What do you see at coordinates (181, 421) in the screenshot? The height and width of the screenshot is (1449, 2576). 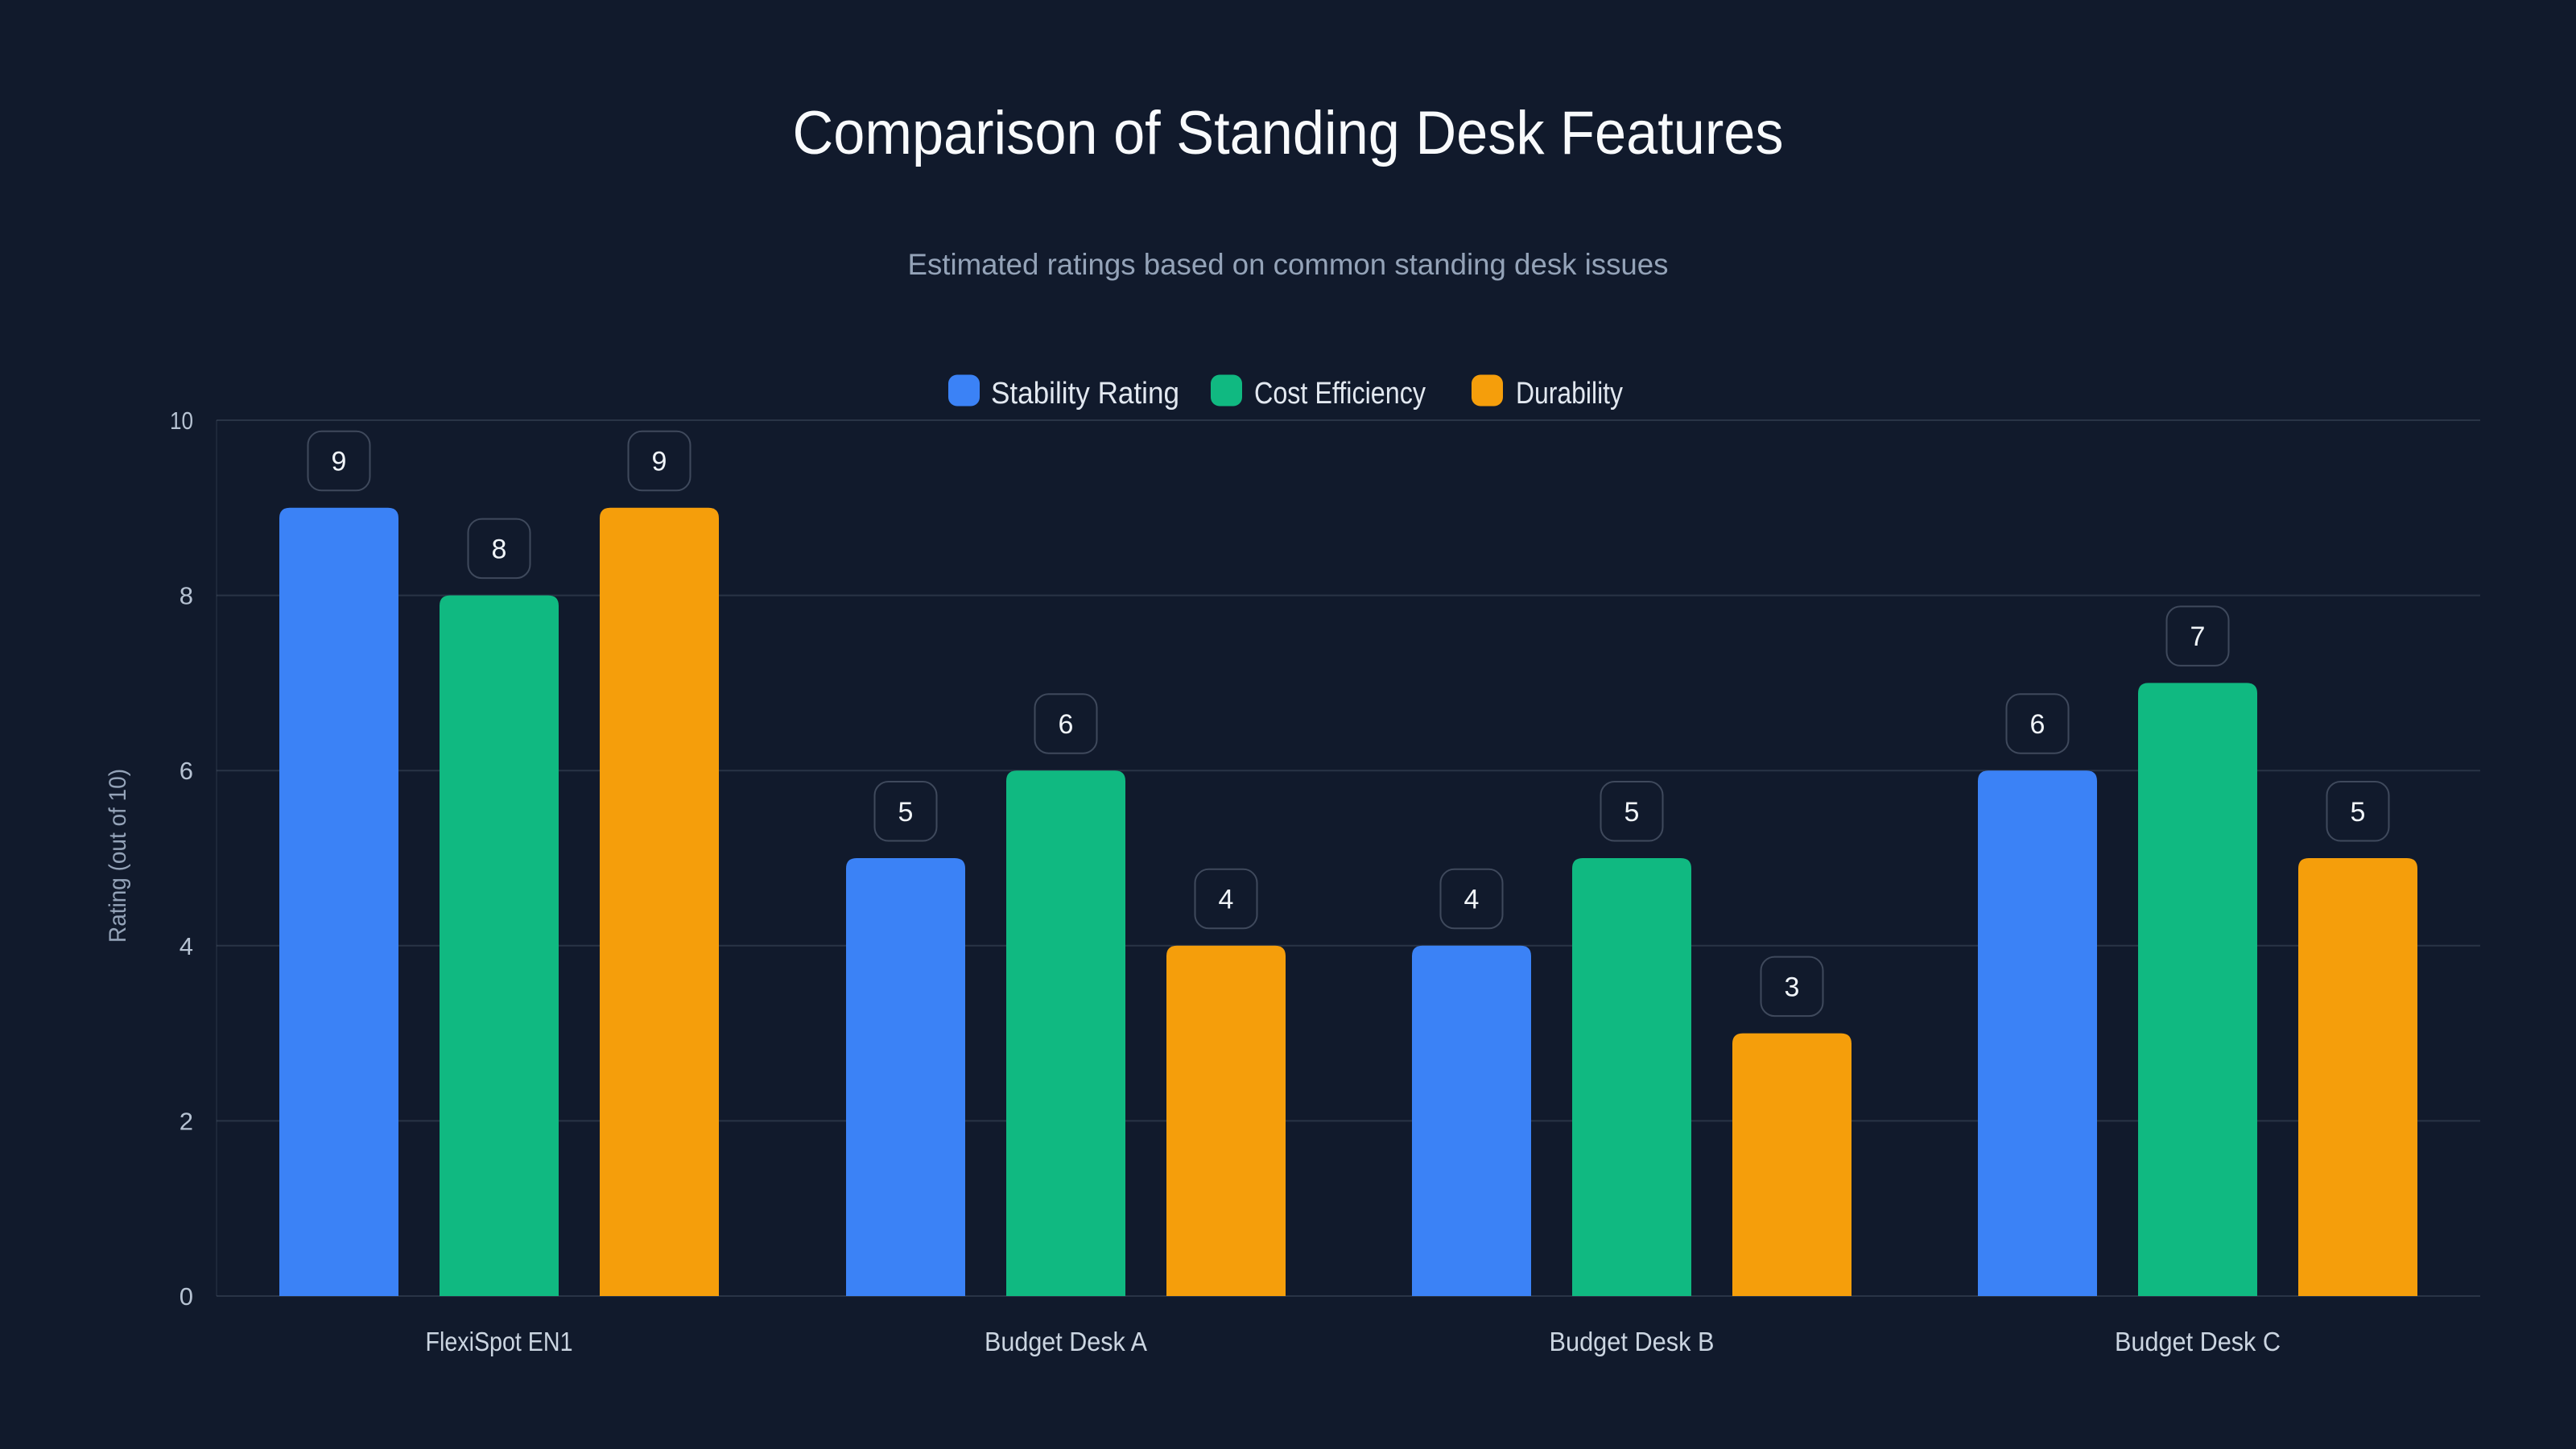 I see `svg-text: 10` at bounding box center [181, 421].